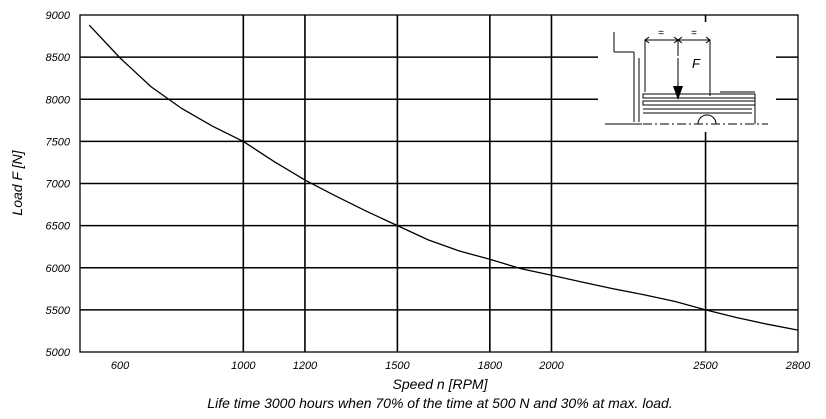  What do you see at coordinates (705, 366) in the screenshot?
I see `x-tick-label: 2500` at bounding box center [705, 366].